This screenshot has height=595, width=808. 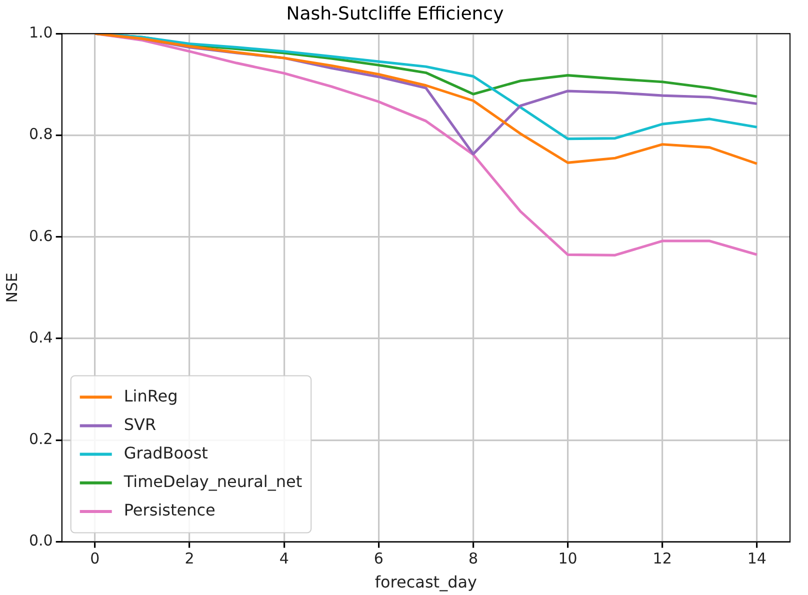 I want to click on y-tick-label: 0.2, so click(x=40, y=439).